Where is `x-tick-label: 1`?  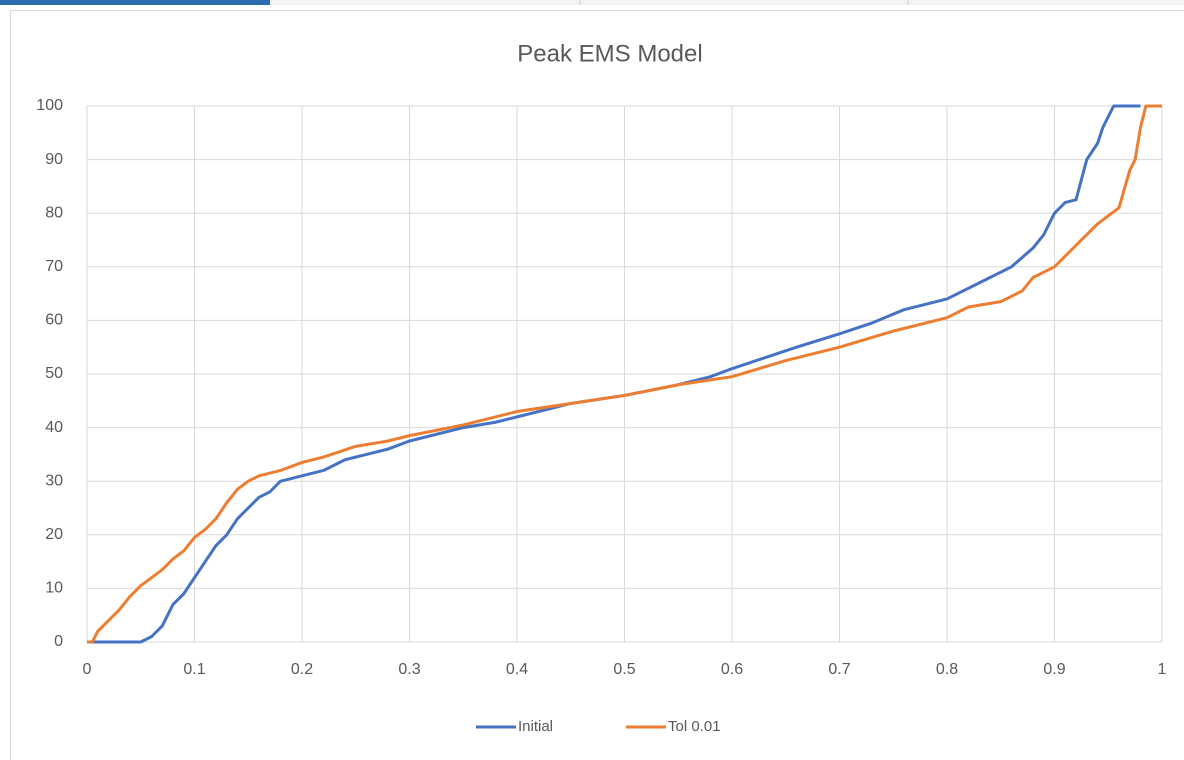
x-tick-label: 1 is located at coordinates (1162, 669).